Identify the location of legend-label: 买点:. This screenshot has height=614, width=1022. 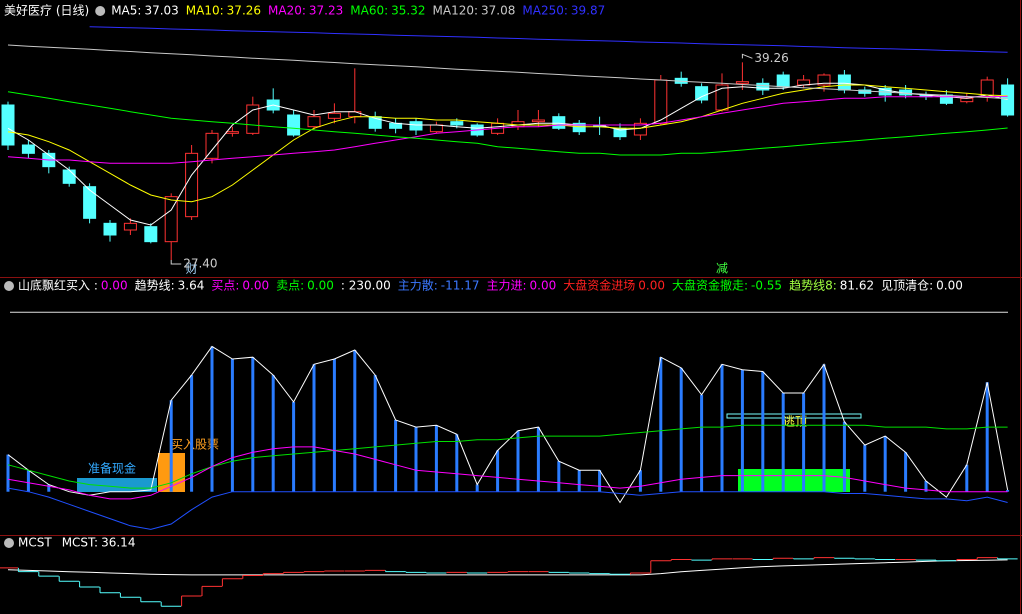
(225, 286).